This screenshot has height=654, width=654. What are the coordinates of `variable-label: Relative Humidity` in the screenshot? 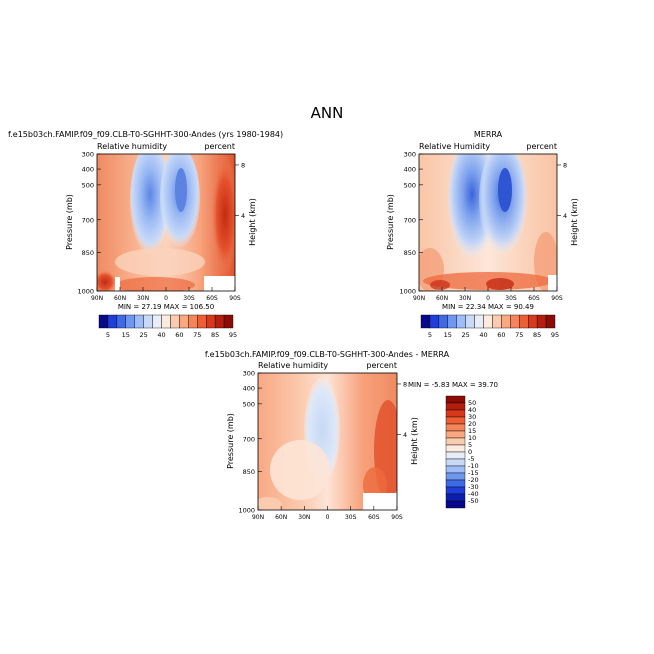 It's located at (454, 146).